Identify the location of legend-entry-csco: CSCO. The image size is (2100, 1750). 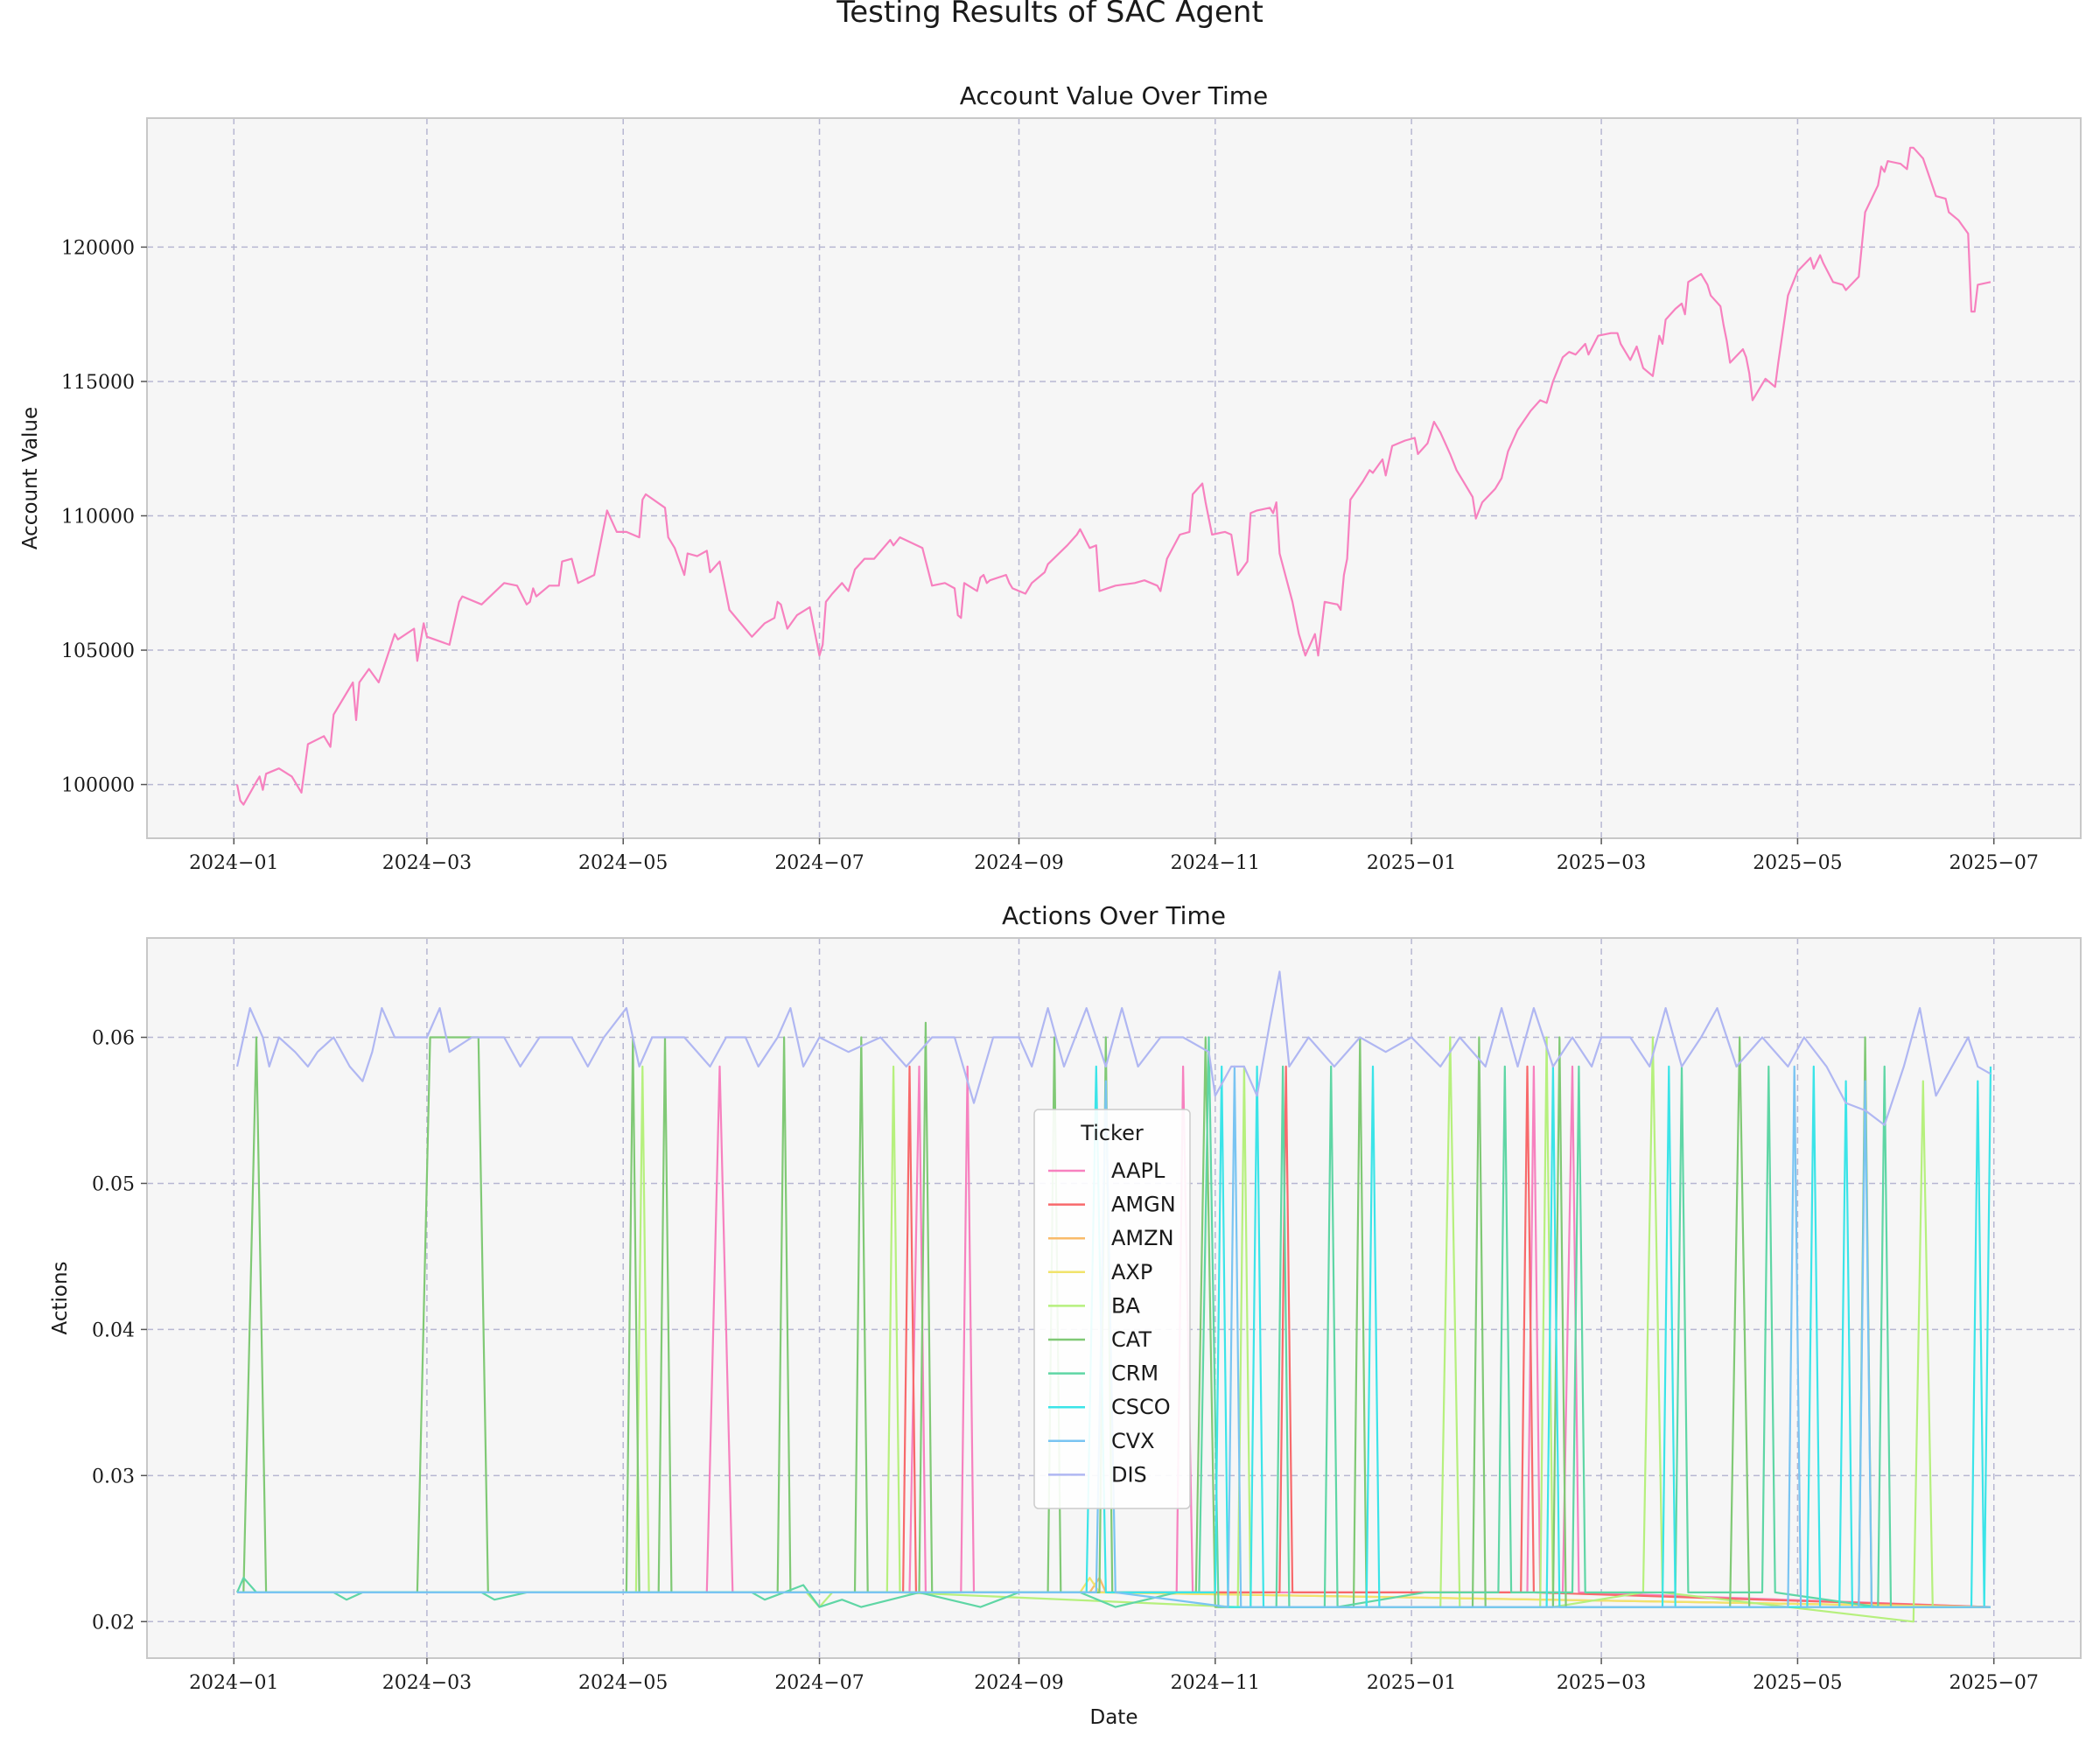
(1141, 1407).